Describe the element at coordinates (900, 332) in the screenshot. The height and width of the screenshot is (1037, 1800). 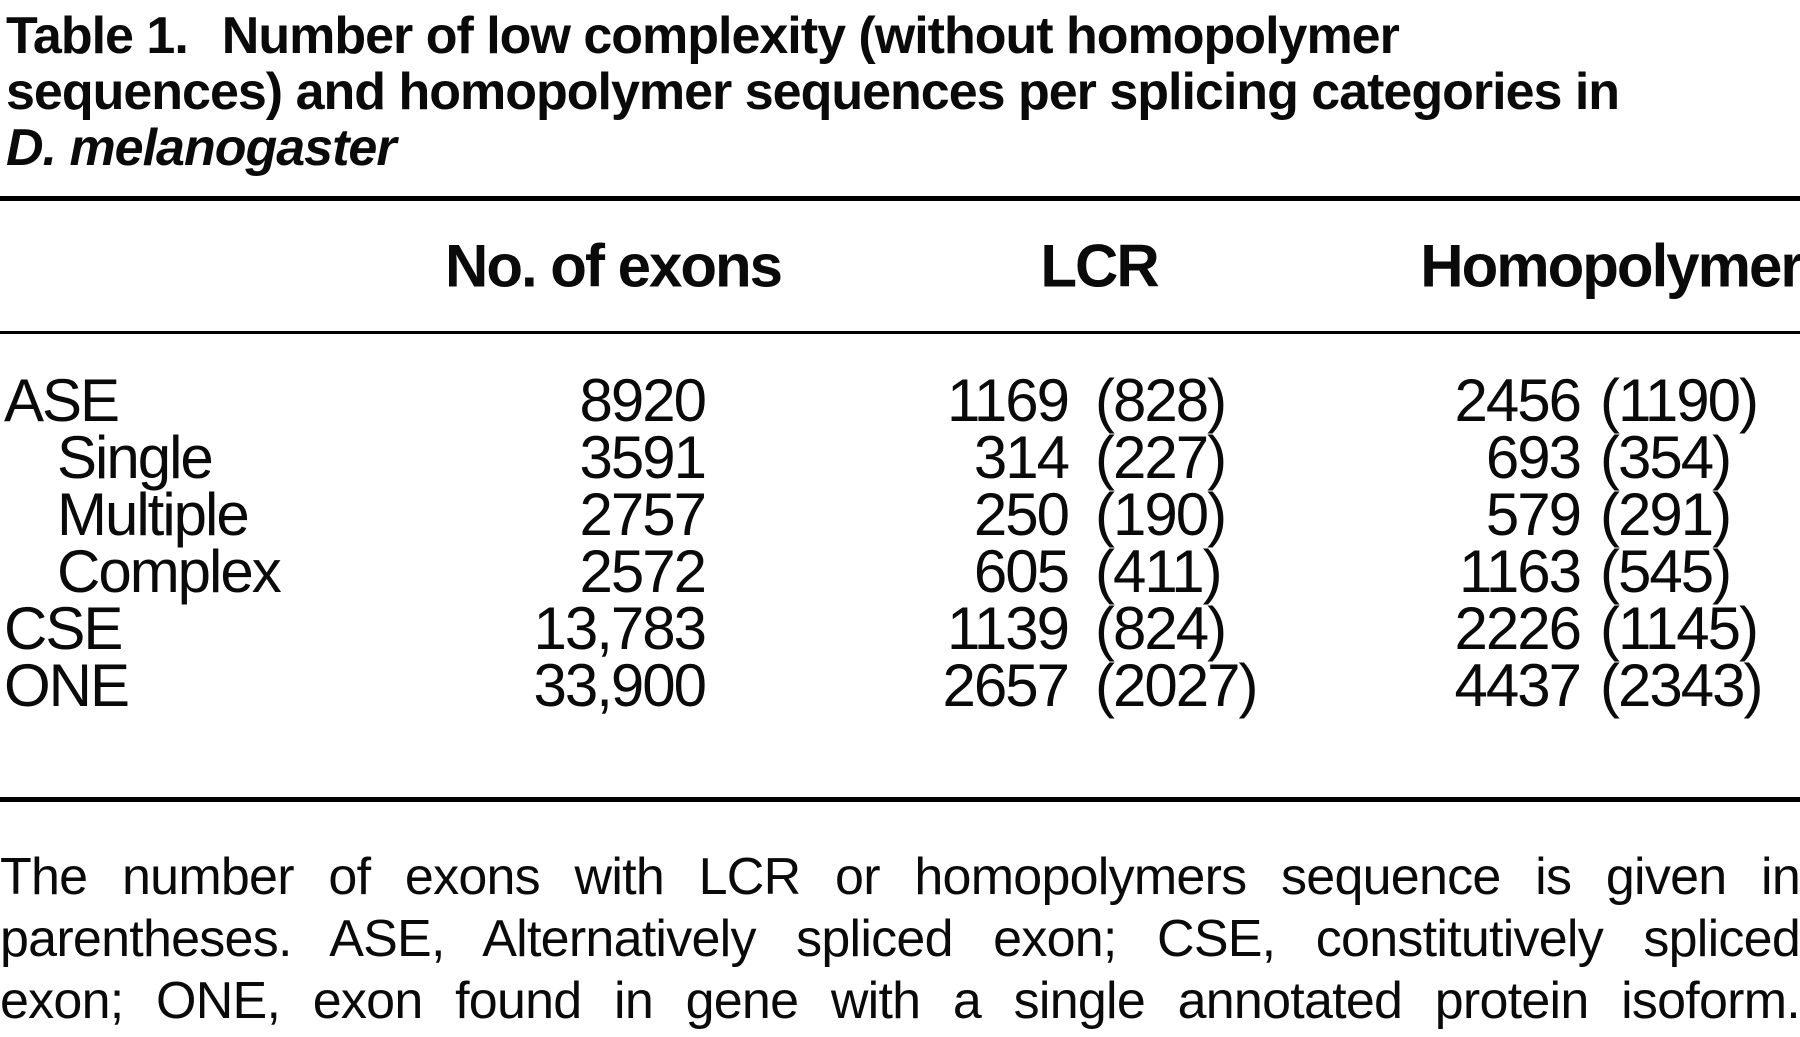
I see `header-rule` at that location.